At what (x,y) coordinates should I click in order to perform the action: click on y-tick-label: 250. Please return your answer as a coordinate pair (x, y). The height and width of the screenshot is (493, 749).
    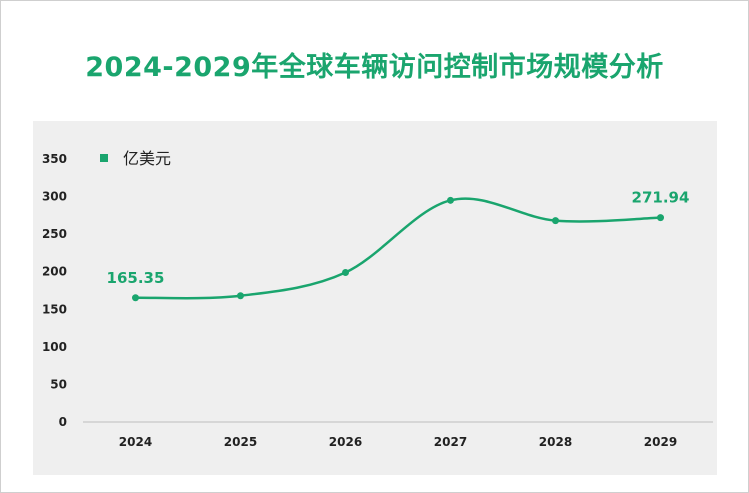
    Looking at the image, I should click on (54, 234).